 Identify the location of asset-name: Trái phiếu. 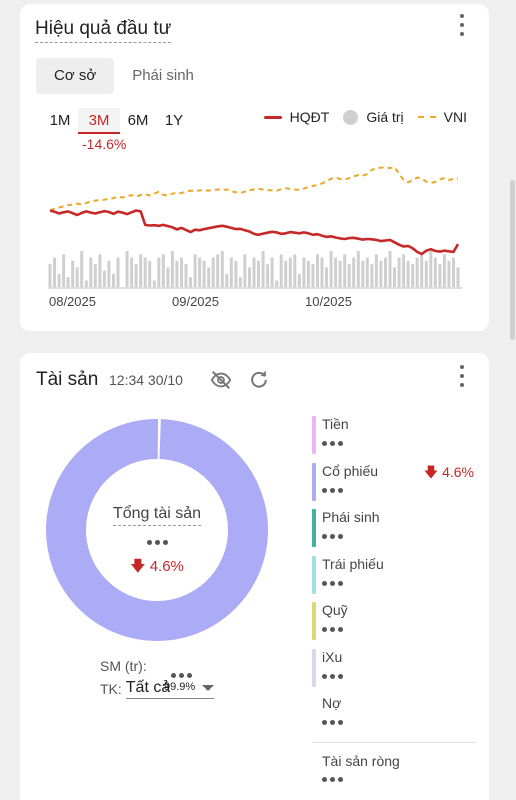
(353, 563).